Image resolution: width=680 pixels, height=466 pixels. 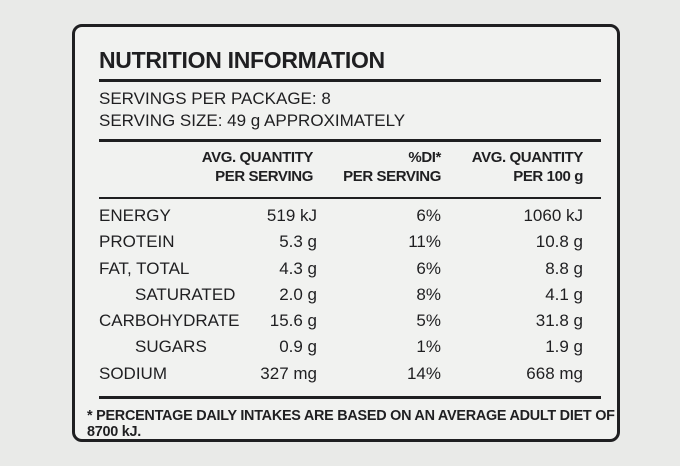 I want to click on nutrient-name: SODIUM, so click(x=133, y=373).